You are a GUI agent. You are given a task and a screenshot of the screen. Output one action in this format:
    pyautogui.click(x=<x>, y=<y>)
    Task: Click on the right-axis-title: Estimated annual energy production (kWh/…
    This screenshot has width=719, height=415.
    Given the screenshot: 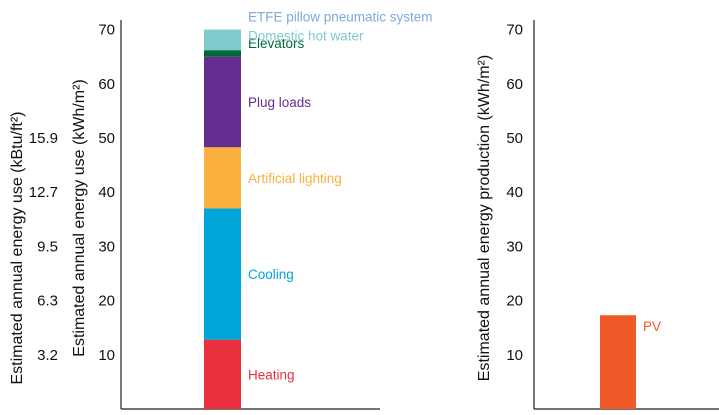 What is the action you would take?
    pyautogui.click(x=484, y=218)
    